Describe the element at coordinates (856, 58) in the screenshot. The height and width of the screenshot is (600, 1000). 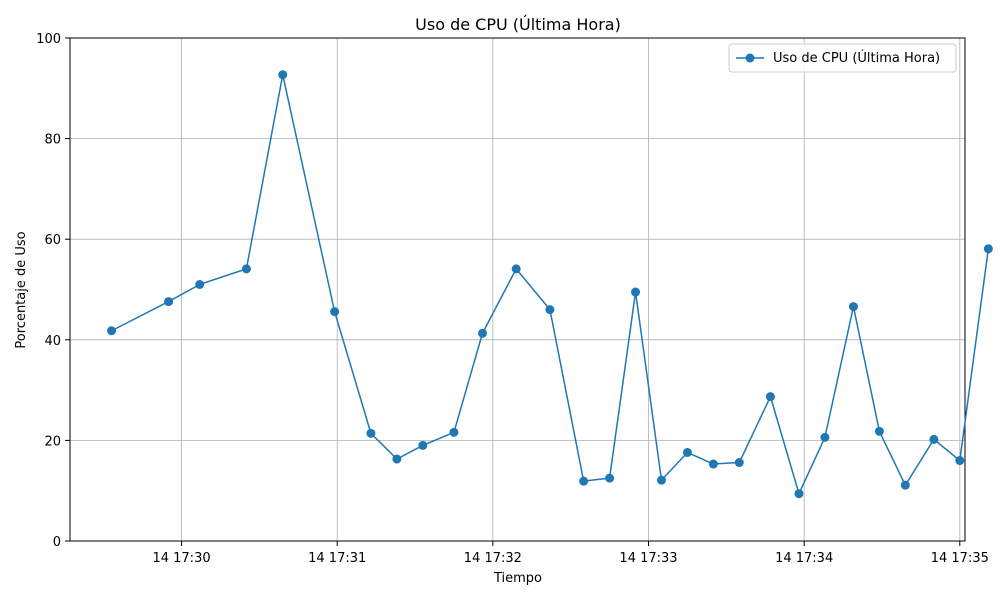
I see `legend-label: Uso de CPU (Última Hora)` at that location.